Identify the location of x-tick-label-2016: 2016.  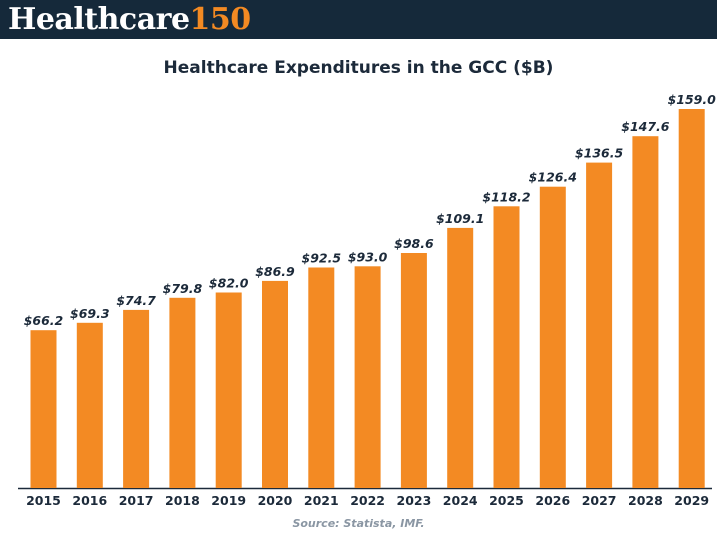
(89, 500).